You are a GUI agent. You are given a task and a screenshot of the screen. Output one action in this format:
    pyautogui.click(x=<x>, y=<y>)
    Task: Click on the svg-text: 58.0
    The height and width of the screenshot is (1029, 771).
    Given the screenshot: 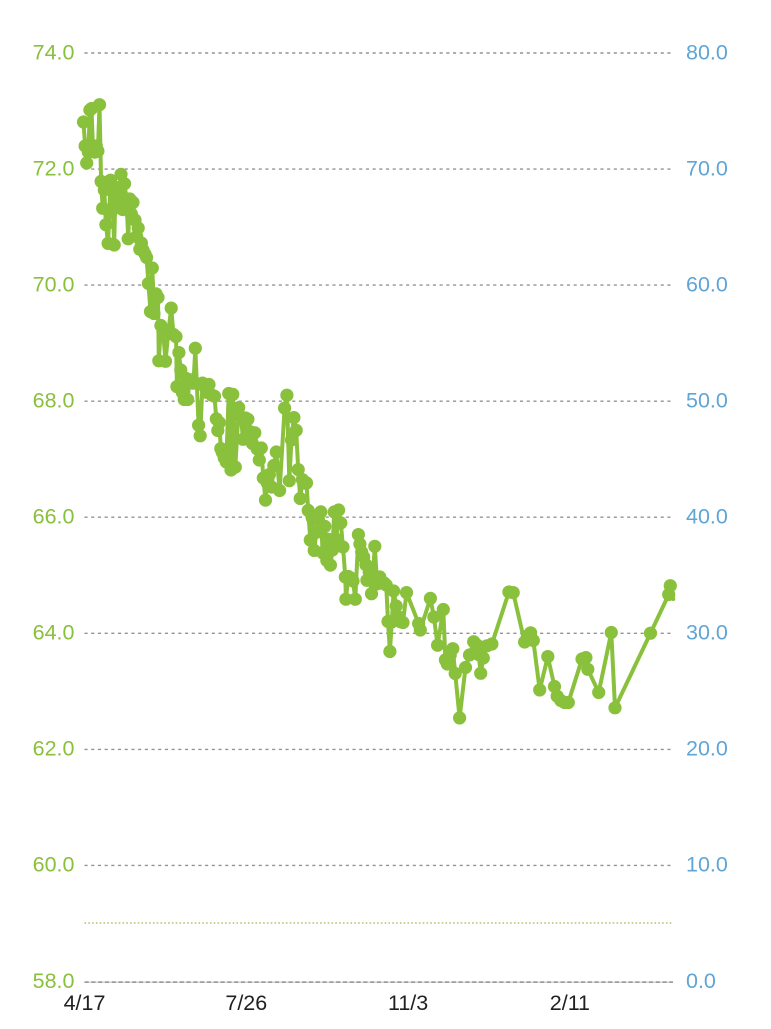 What is the action you would take?
    pyautogui.click(x=54, y=981)
    